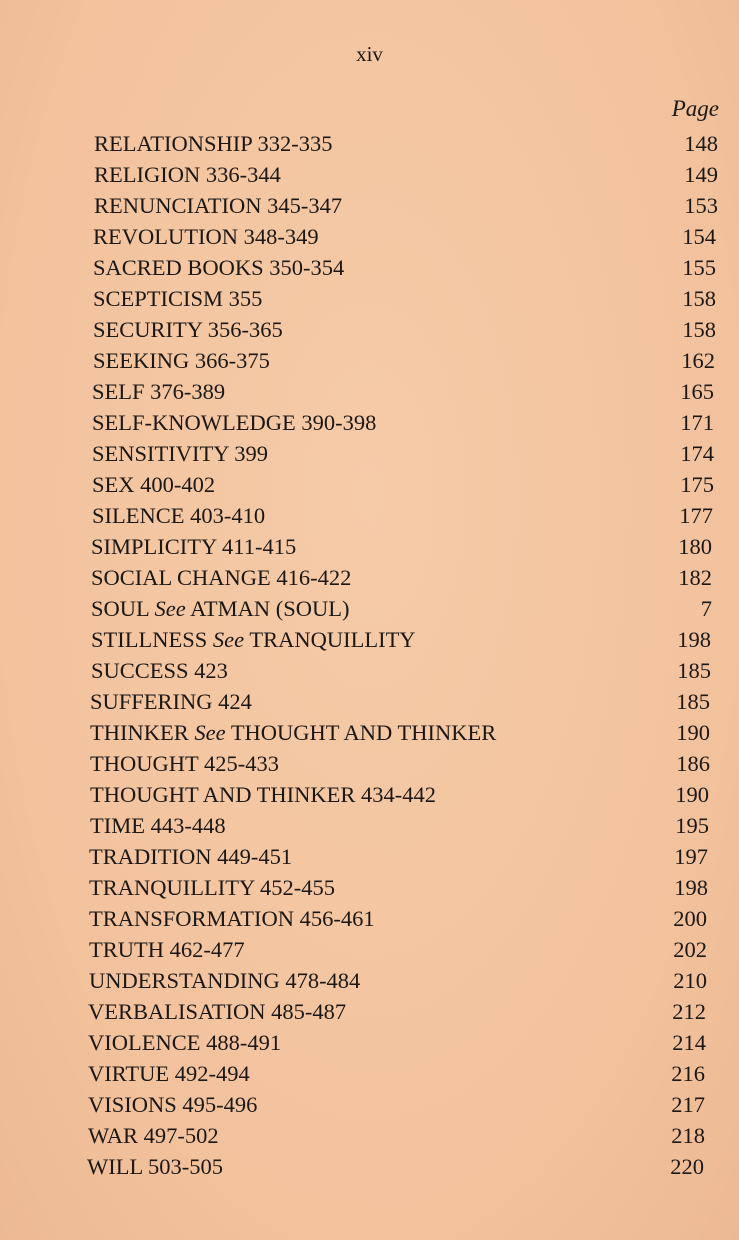 The width and height of the screenshot is (739, 1240). Describe the element at coordinates (697, 484) in the screenshot. I see `entry-page: 175` at that location.